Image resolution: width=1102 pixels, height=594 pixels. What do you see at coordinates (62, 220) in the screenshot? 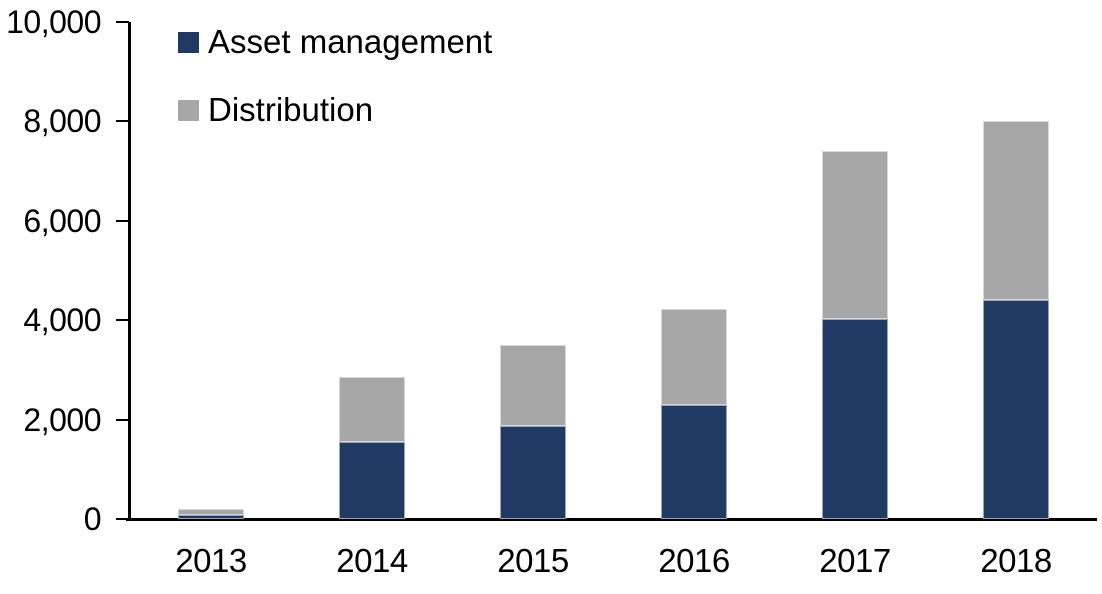
I see `y-tick-label: 6,000` at bounding box center [62, 220].